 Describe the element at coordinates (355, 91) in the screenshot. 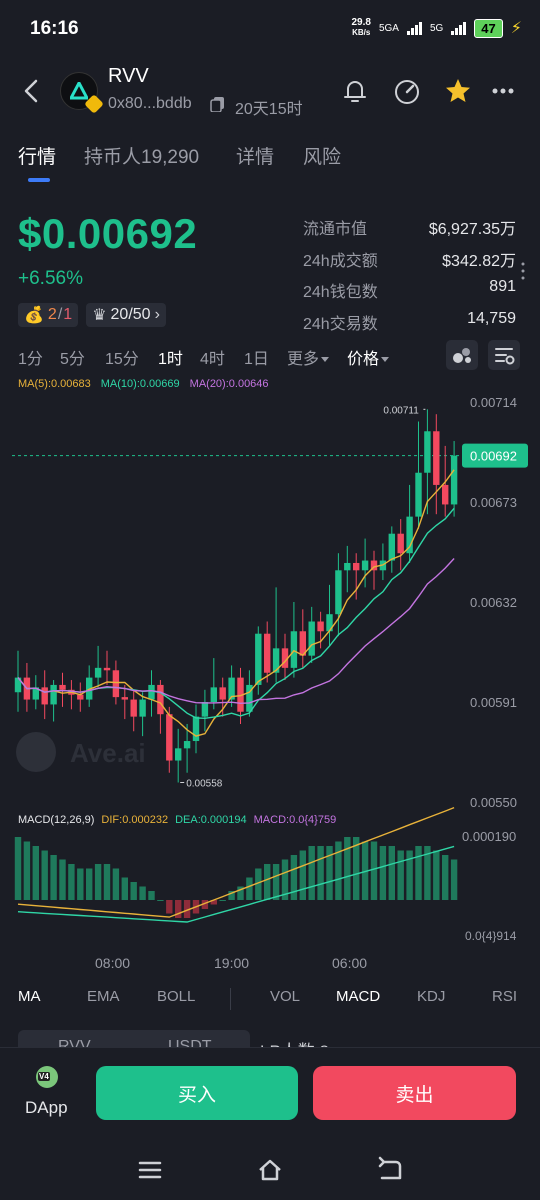

I see `bell-icon` at that location.